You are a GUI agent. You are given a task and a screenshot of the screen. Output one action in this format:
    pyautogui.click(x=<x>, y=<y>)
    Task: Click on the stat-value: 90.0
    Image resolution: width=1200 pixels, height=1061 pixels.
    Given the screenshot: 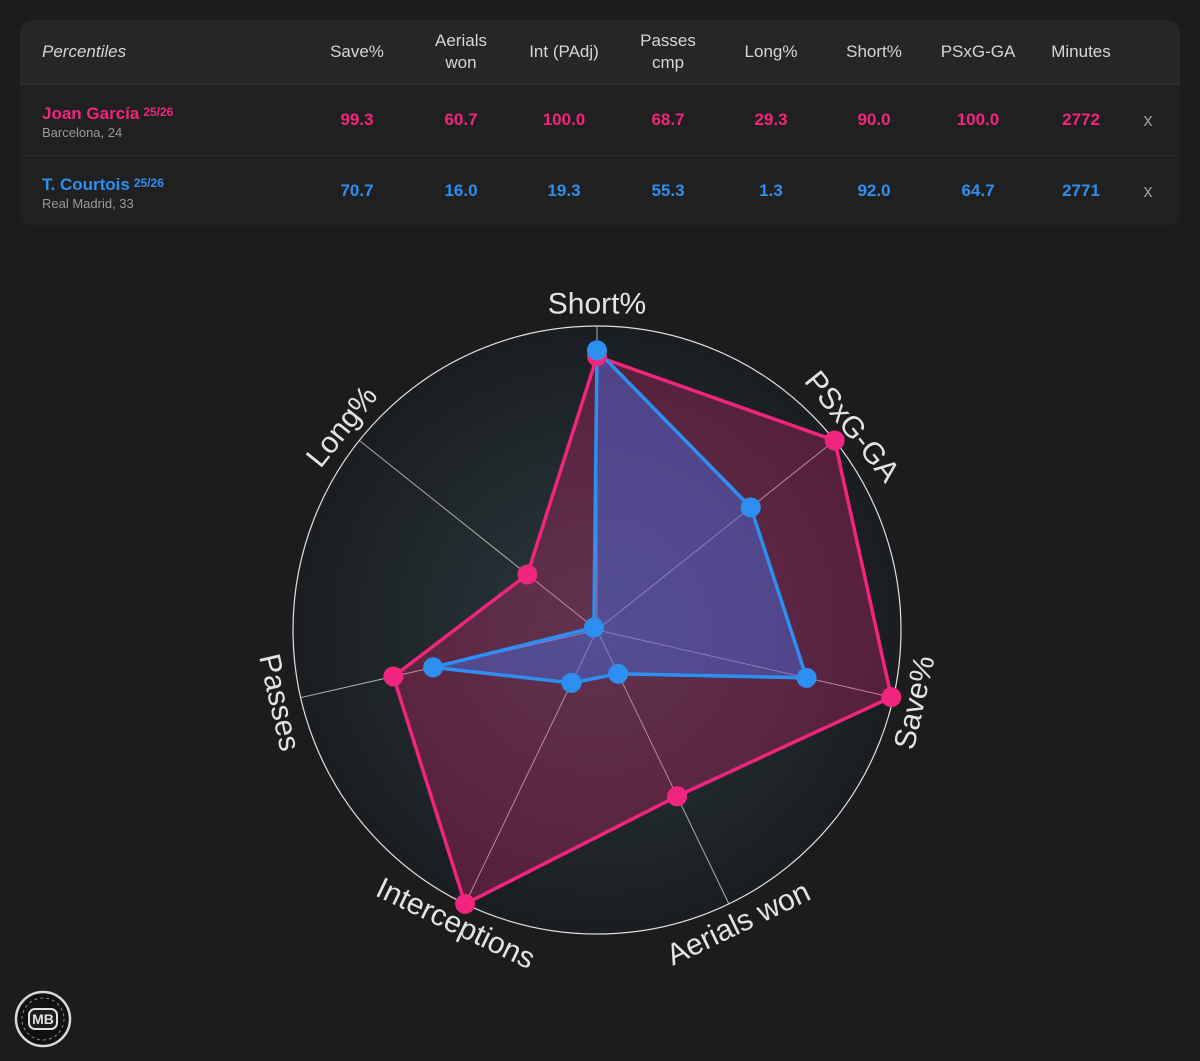 What is the action you would take?
    pyautogui.click(x=874, y=119)
    